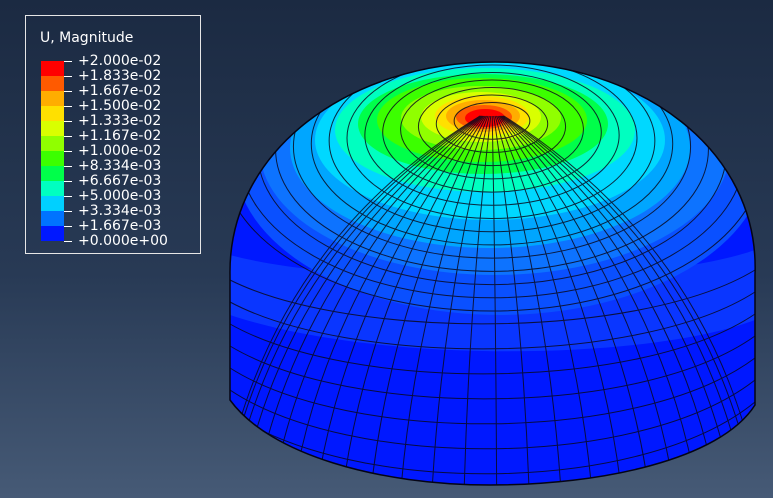 This screenshot has height=498, width=773. I want to click on legend-label: +1.333e-02, so click(120, 121).